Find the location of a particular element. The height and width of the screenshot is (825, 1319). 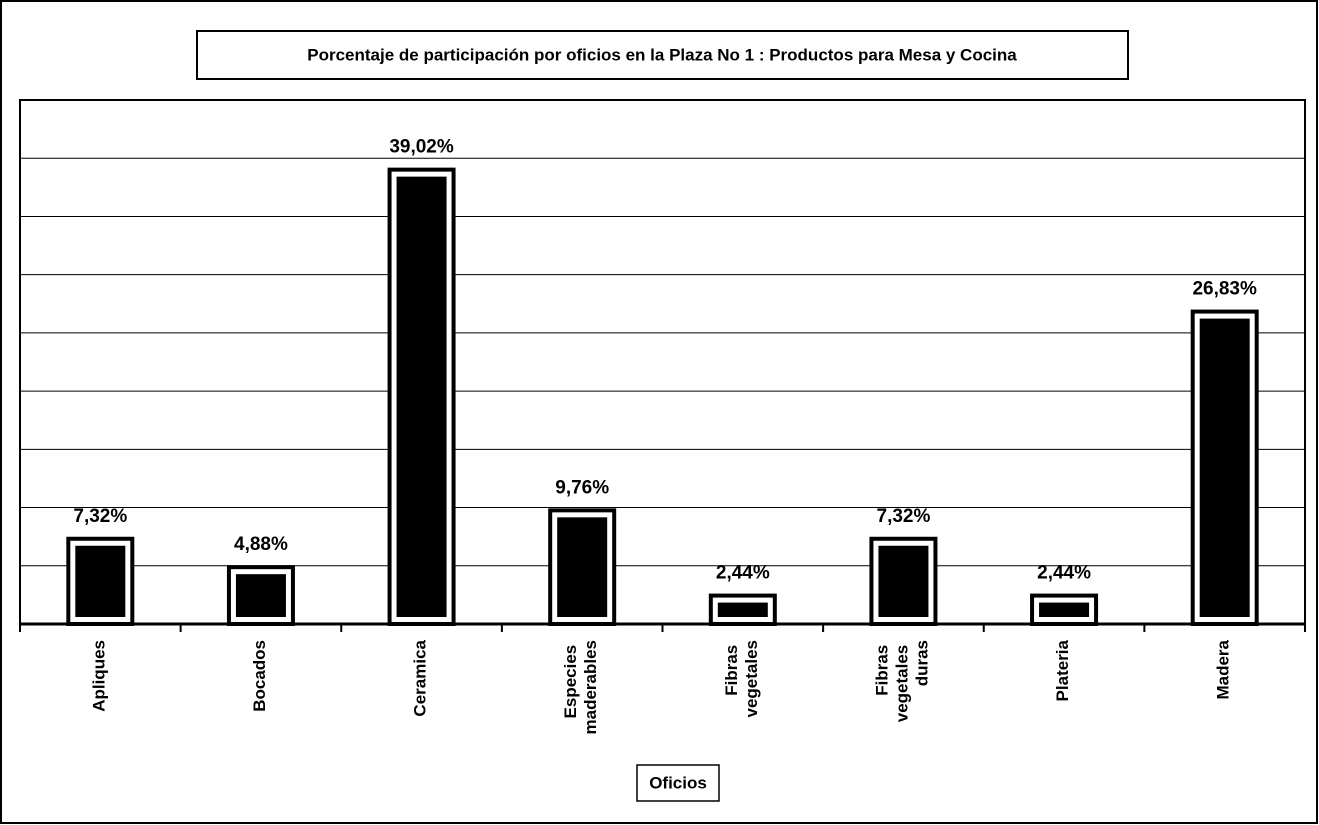

value-label: 26,83% is located at coordinates (1224, 289).